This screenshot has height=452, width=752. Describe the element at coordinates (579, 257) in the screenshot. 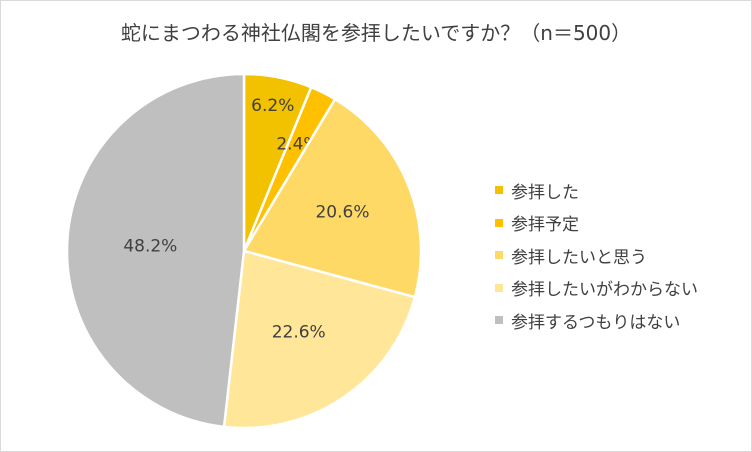

I see `legend-label: 参拝したいと思う` at that location.